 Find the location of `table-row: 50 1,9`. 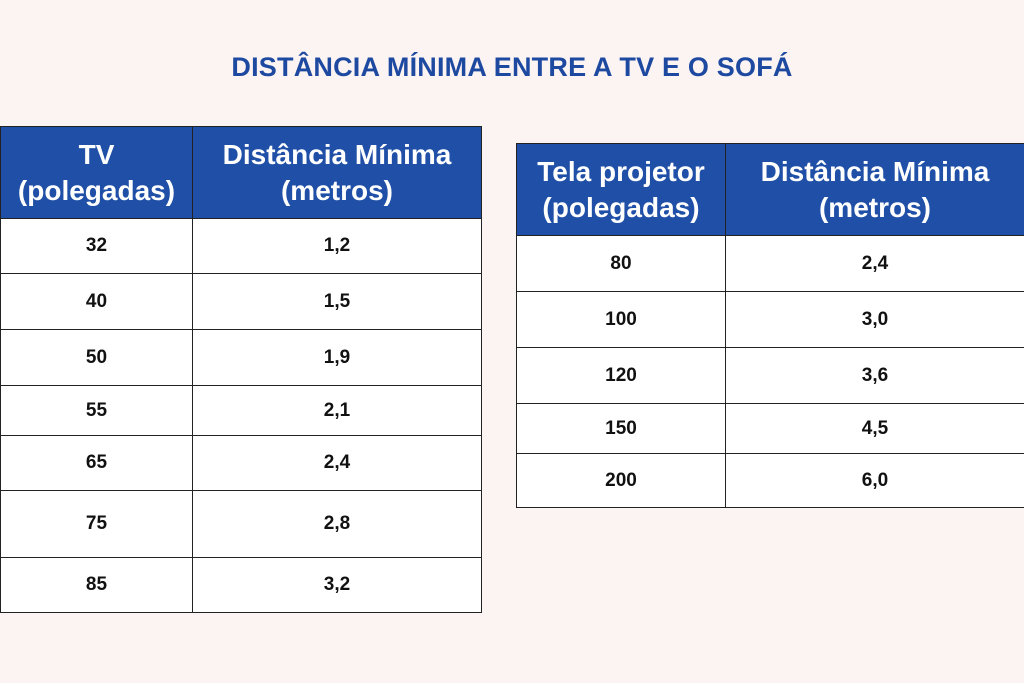

table-row: 50 1,9 is located at coordinates (241, 357).